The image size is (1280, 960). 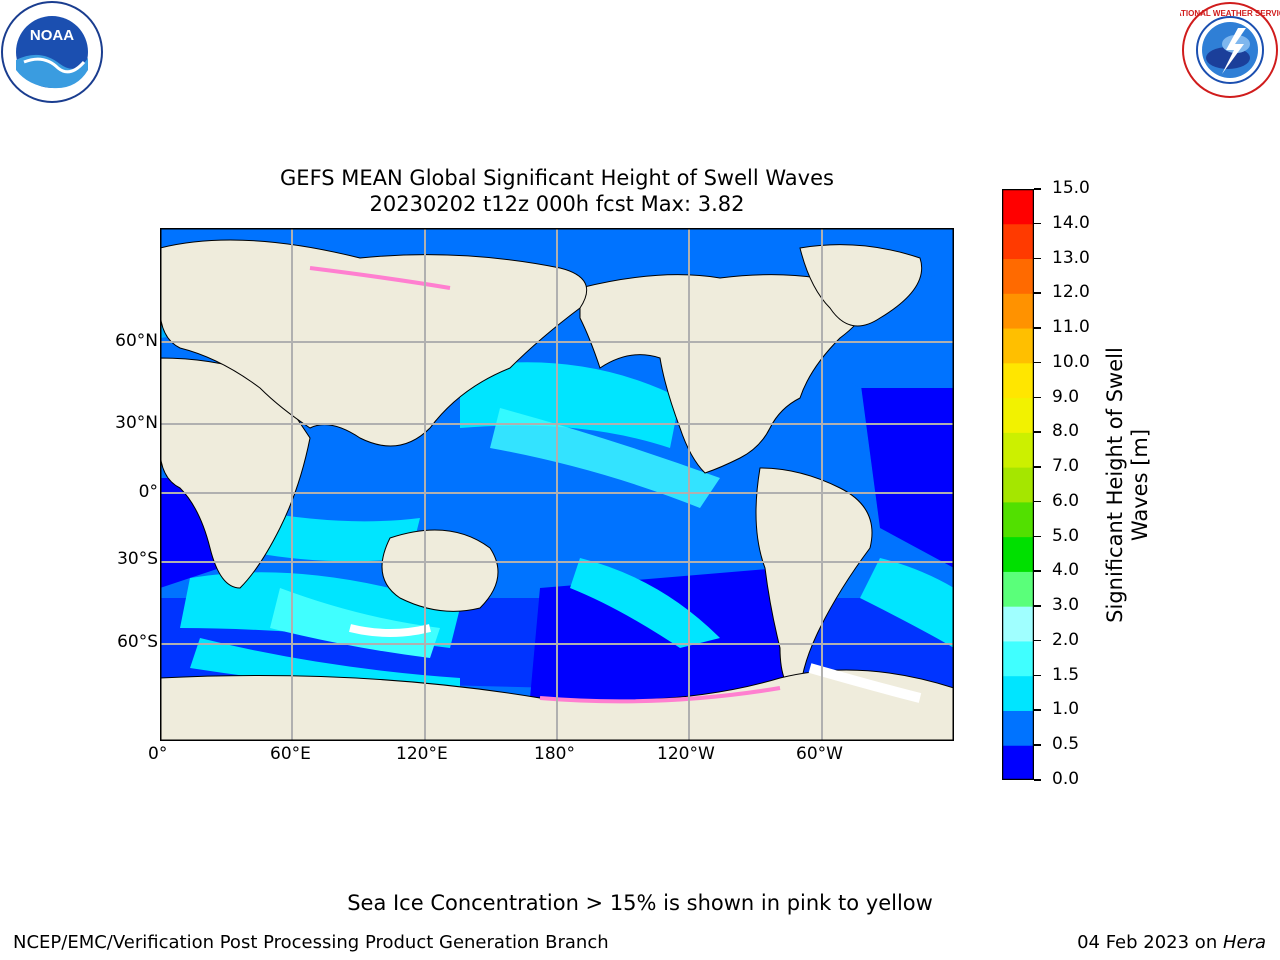 I want to click on lon-label-120w: 120°W, so click(x=686, y=754).